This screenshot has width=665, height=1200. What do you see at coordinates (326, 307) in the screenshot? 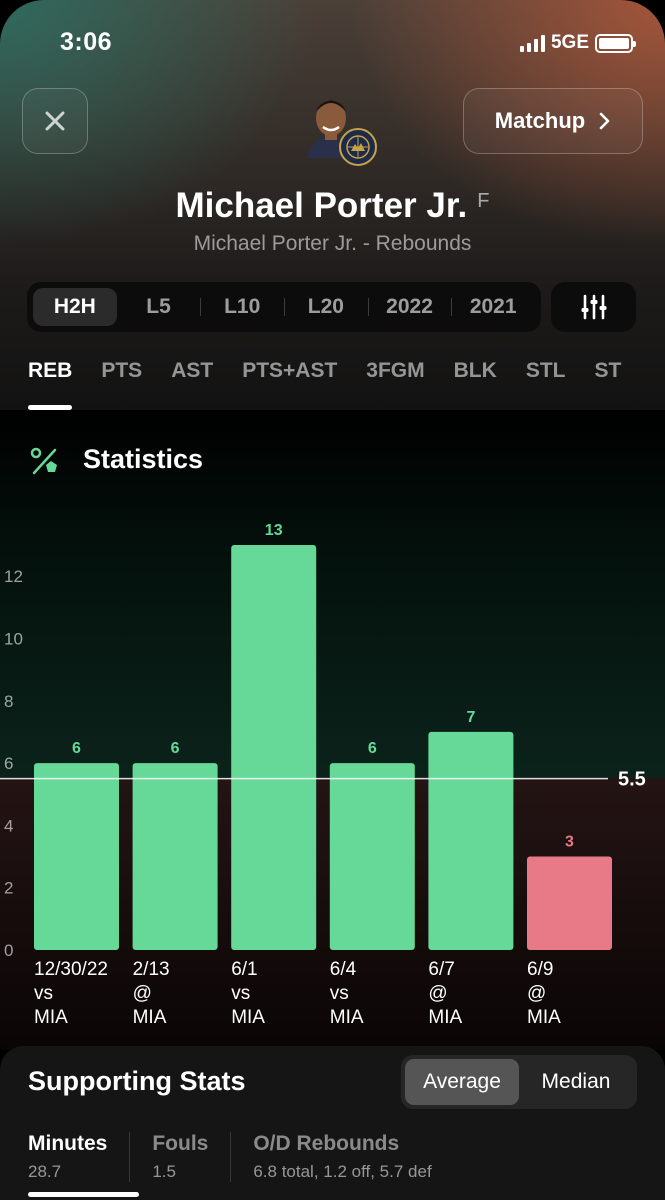
I see `period-l20: L20` at bounding box center [326, 307].